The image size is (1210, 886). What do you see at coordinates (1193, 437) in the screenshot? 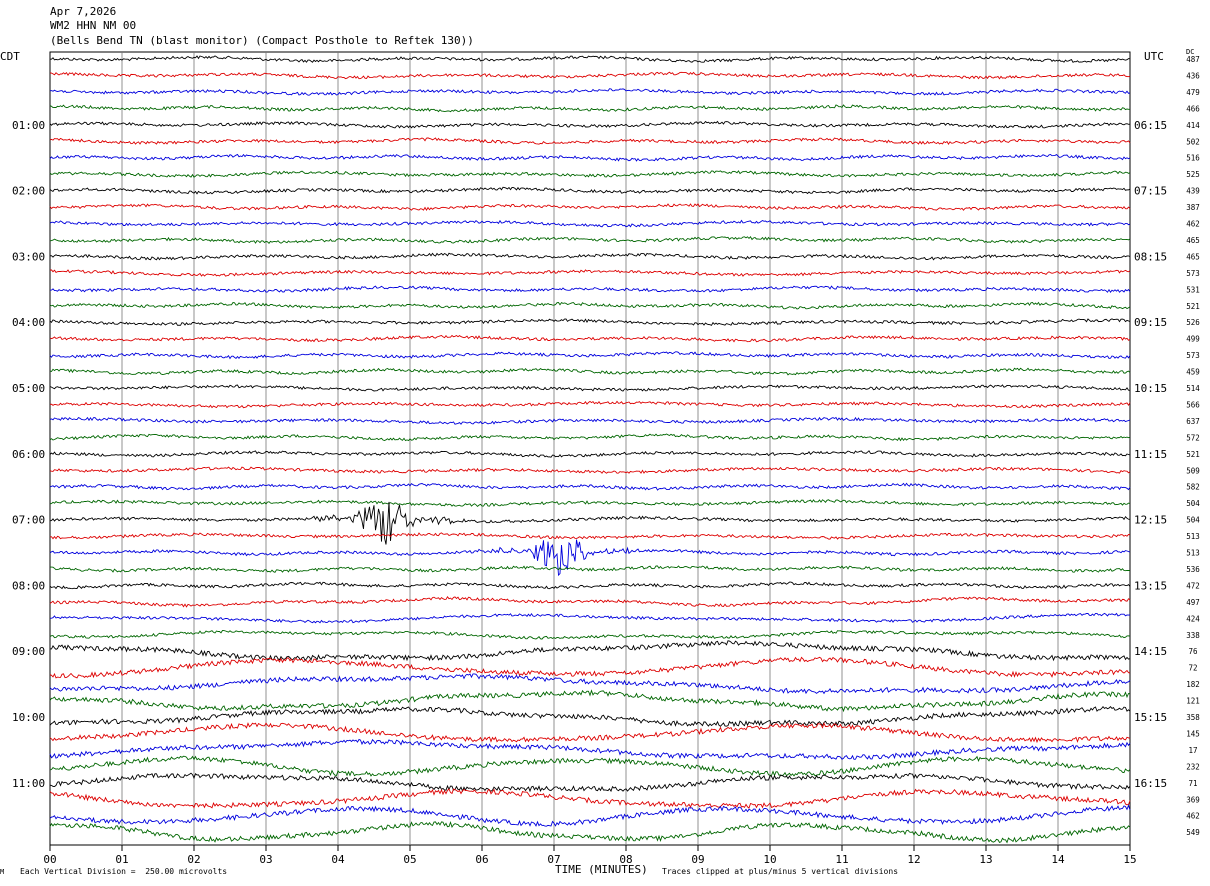
I see `dc-offset-label: 572` at bounding box center [1193, 437].